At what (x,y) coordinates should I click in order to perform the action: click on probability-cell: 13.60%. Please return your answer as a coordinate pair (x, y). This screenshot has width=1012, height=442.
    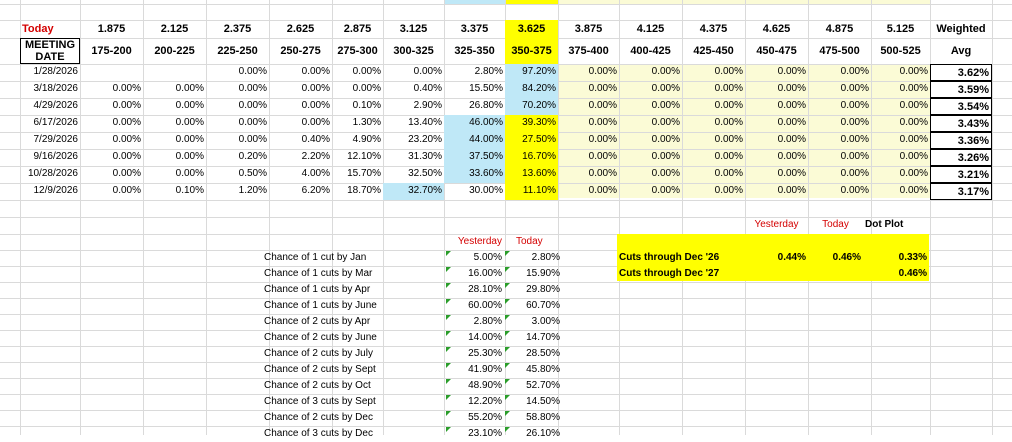
    Looking at the image, I should click on (531, 174).